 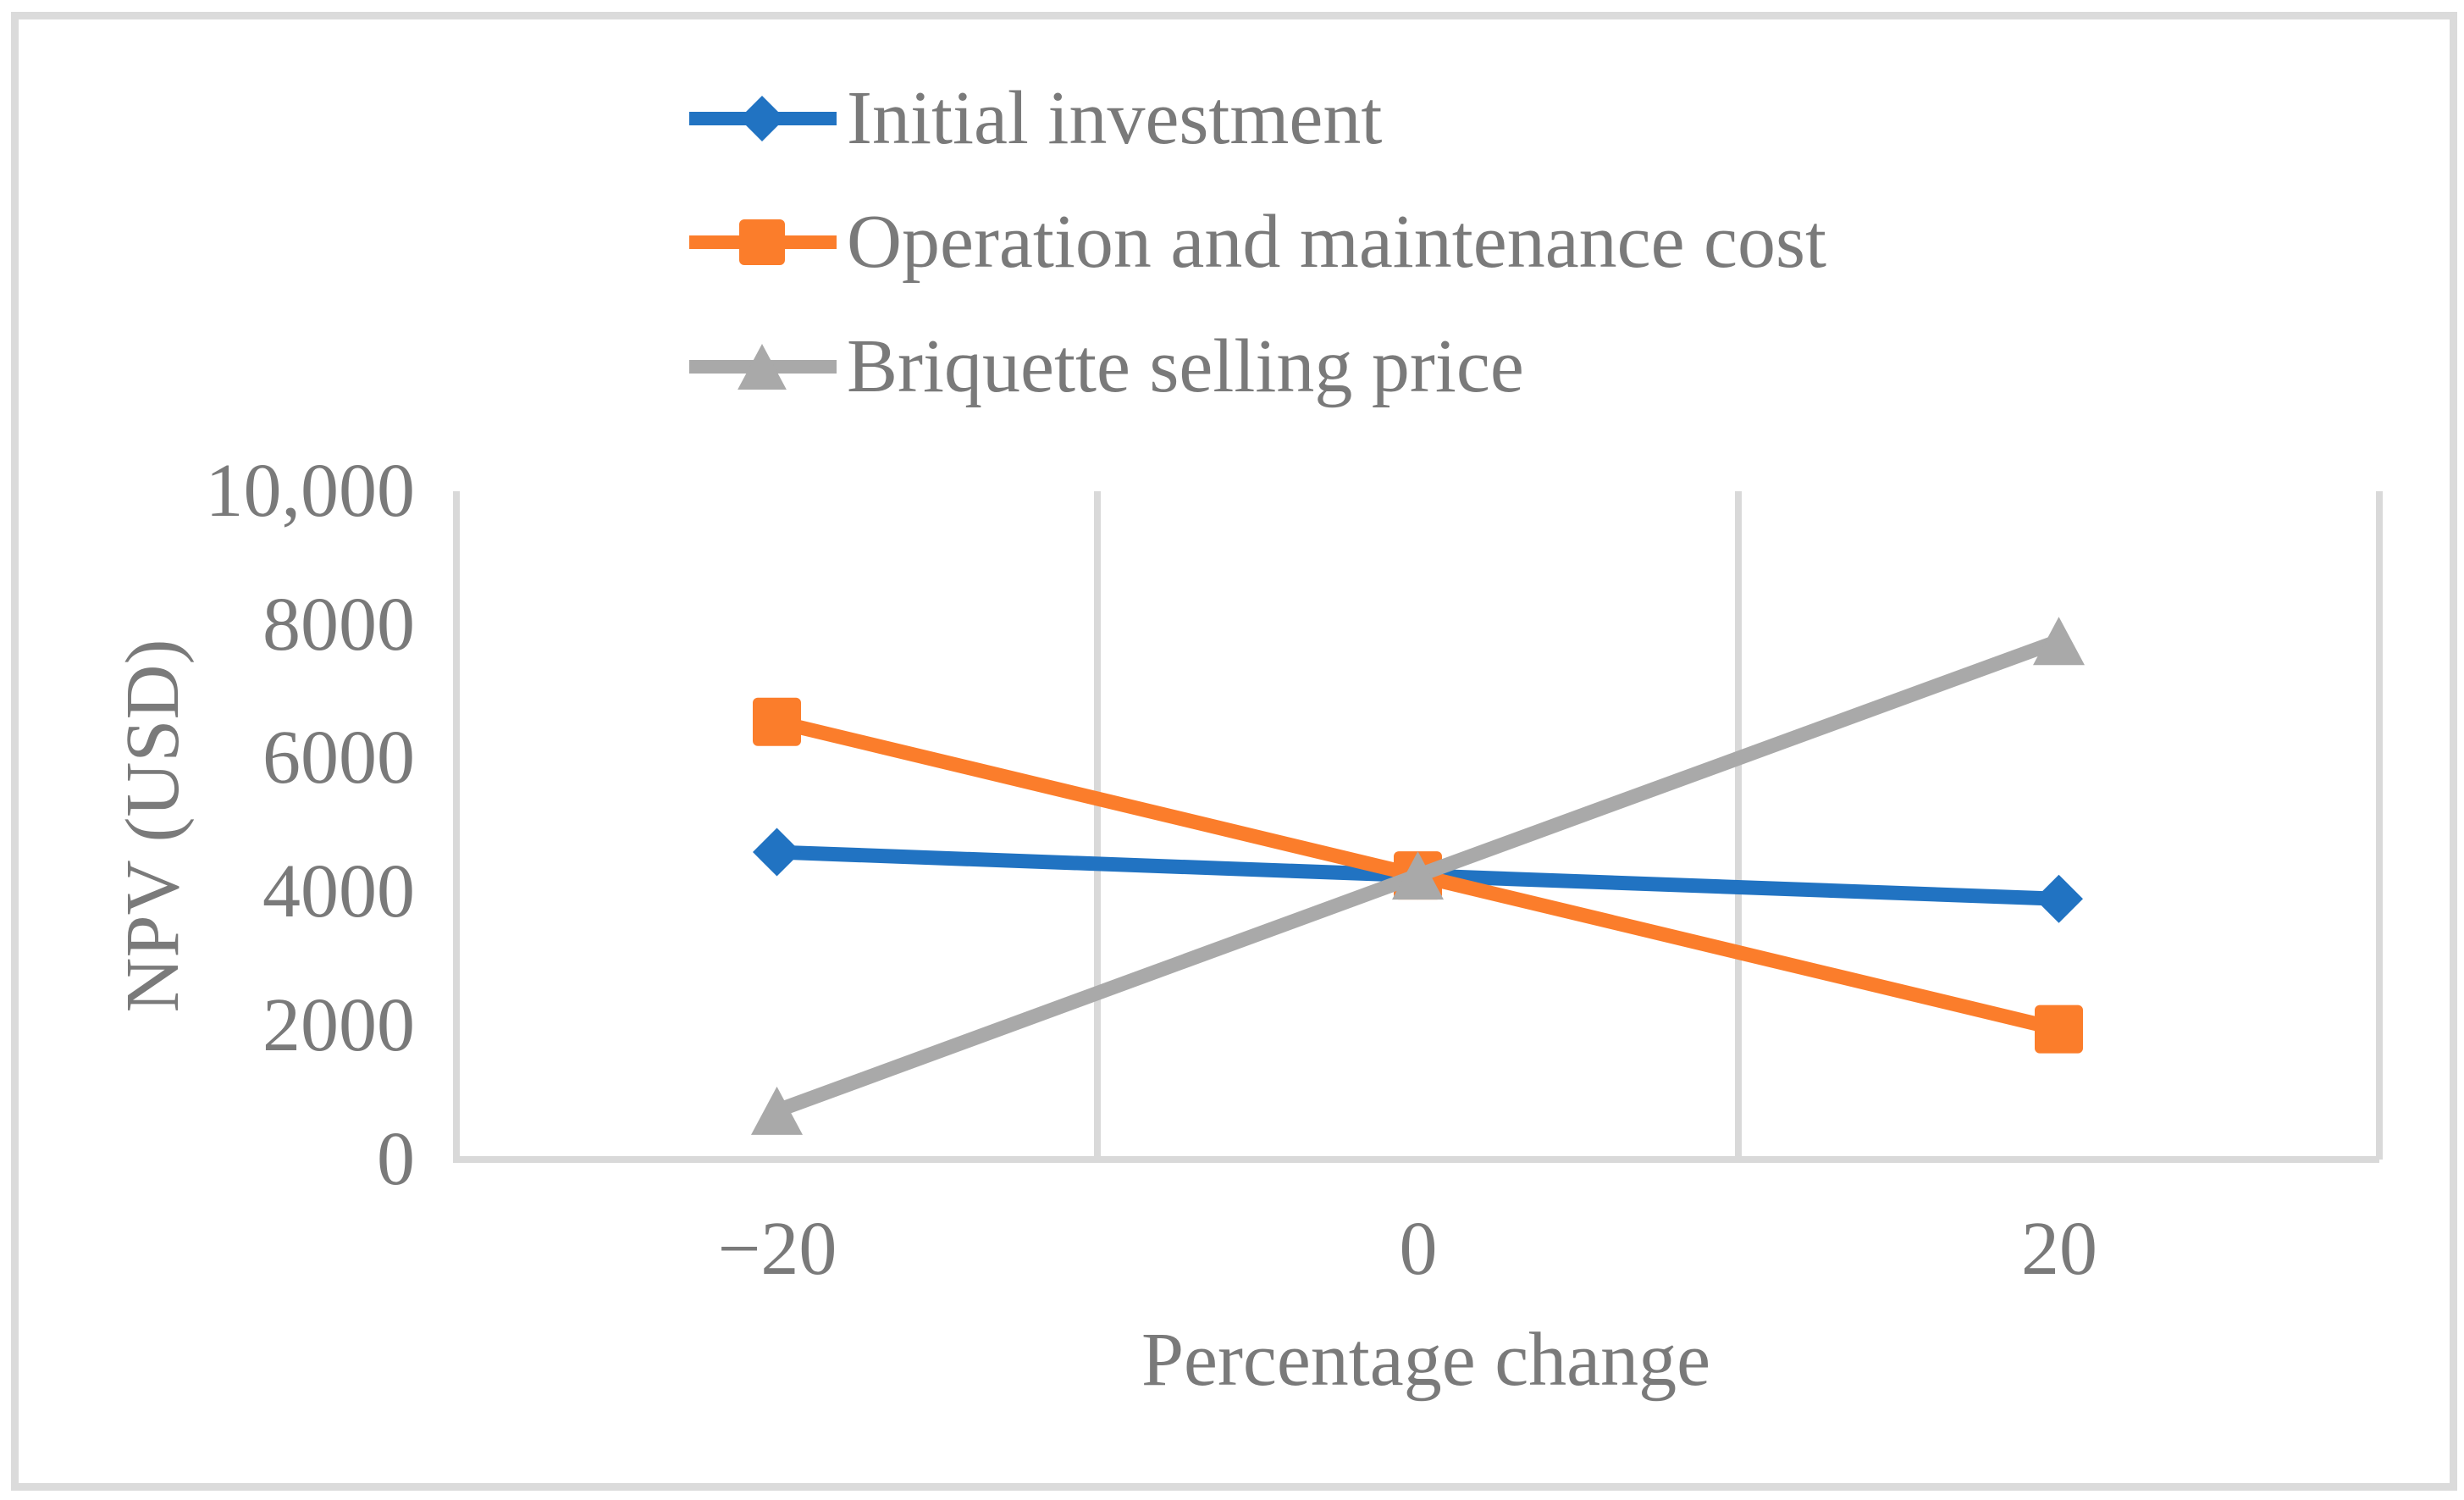 What do you see at coordinates (2059, 1249) in the screenshot?
I see `x-tick-label: 20` at bounding box center [2059, 1249].